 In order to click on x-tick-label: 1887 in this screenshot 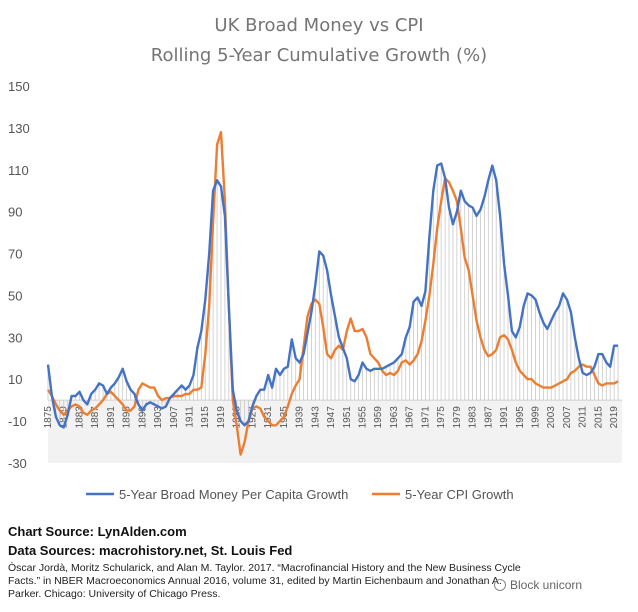, I will do `click(95, 417)`.